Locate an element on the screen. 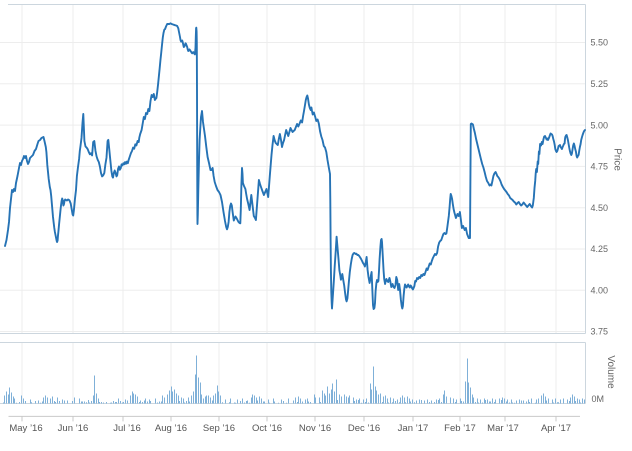 The width and height of the screenshot is (632, 451). svg-text: 0M is located at coordinates (598, 399).